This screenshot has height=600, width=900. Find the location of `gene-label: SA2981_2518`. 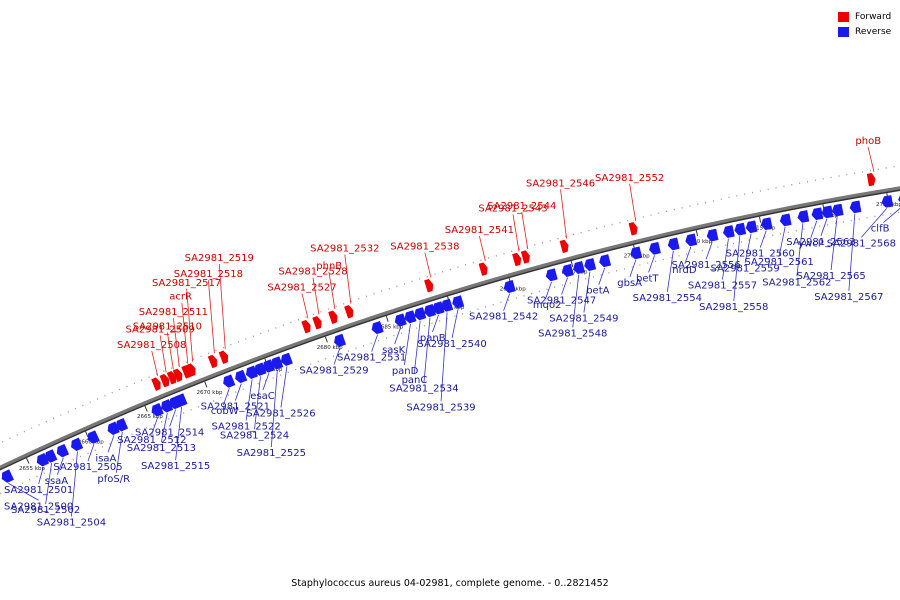

gene-label: SA2981_2518 is located at coordinates (208, 274).